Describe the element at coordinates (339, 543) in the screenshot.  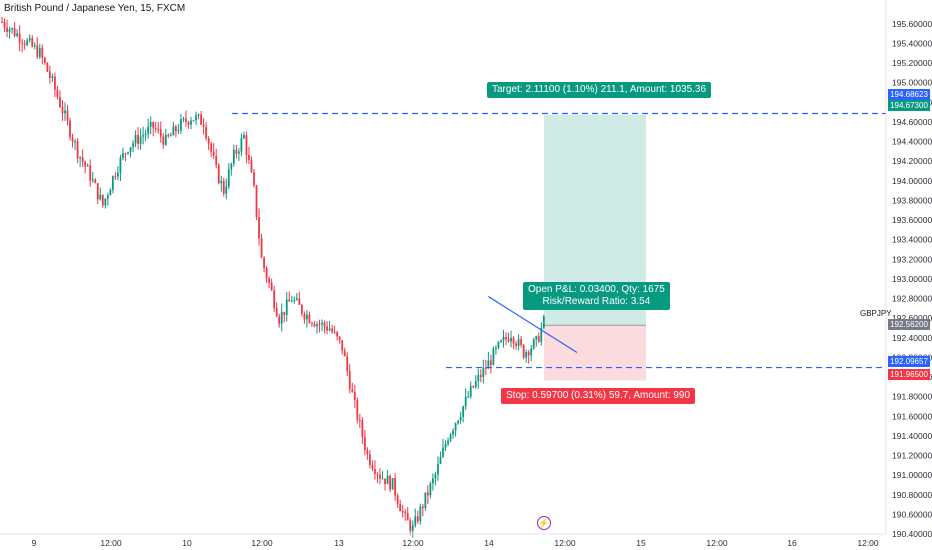
I see `x-tick-label: 13` at that location.